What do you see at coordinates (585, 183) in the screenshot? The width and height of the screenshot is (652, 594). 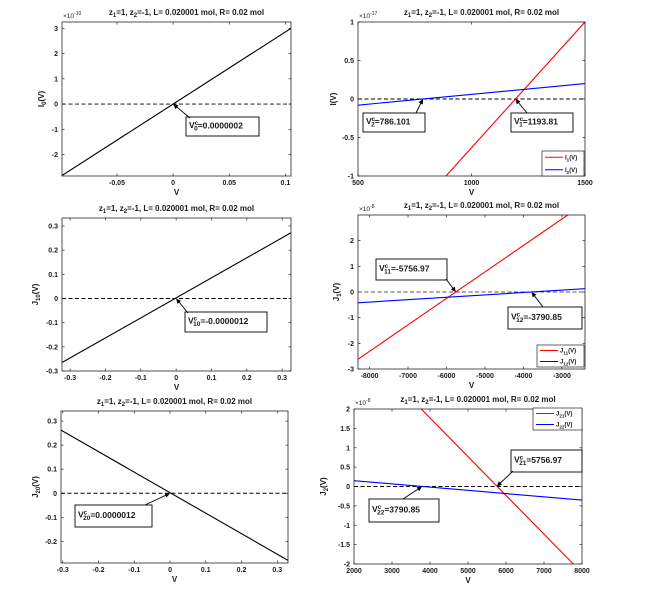 I see `x-tick-label: 1500` at bounding box center [585, 183].